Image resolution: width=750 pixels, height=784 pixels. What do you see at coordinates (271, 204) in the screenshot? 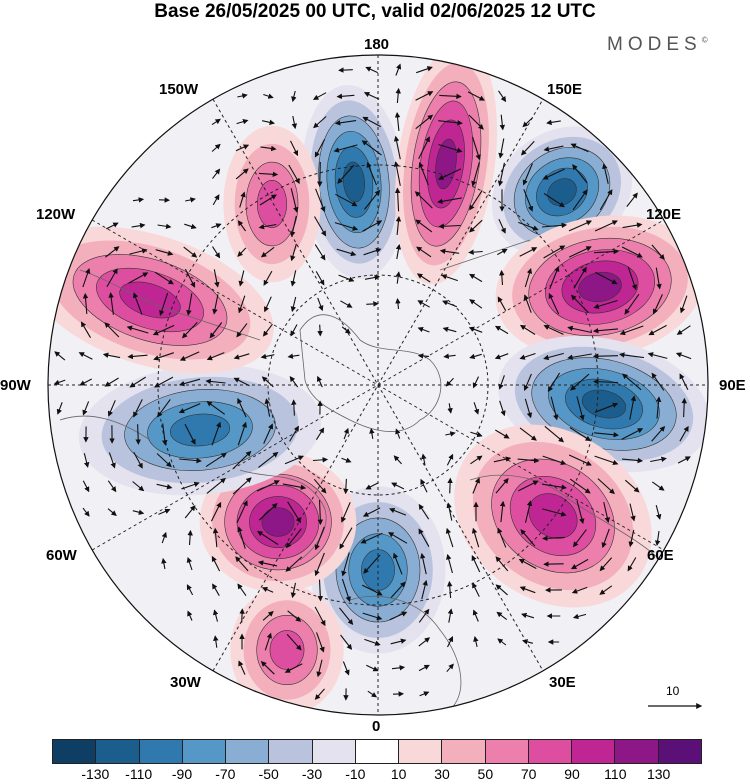
I see `anomaly-alaska-high` at bounding box center [271, 204].